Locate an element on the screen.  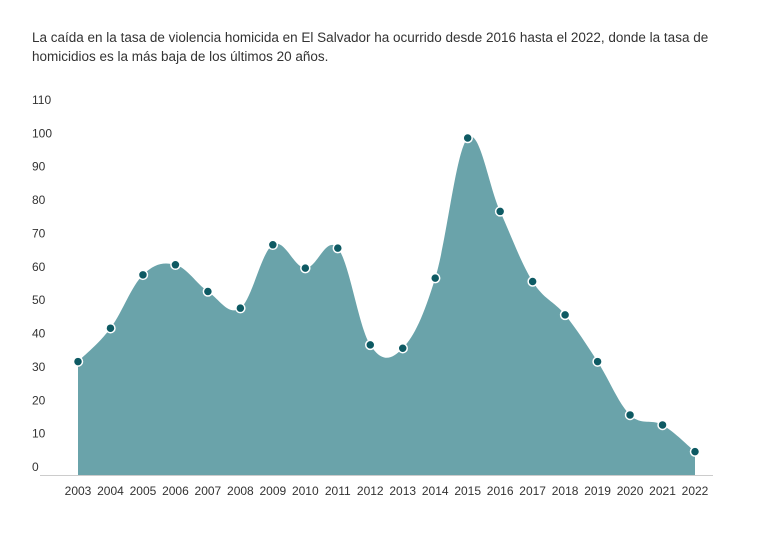
y-tick-label: 20 is located at coordinates (39, 400).